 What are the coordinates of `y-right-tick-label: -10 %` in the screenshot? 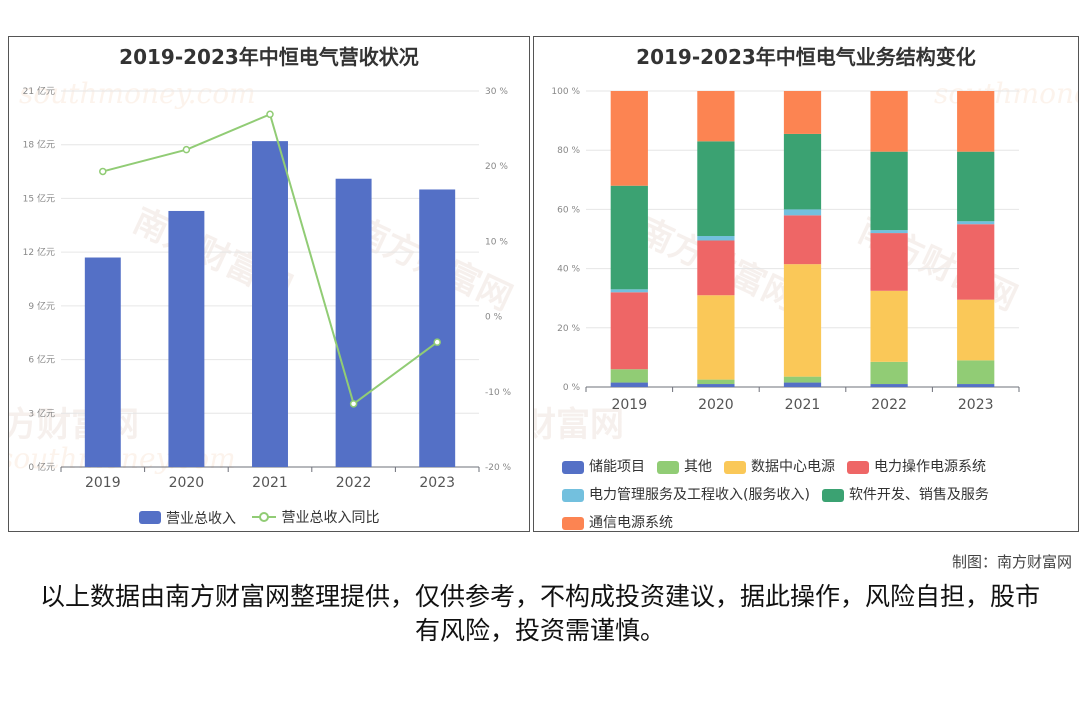 It's located at (498, 393).